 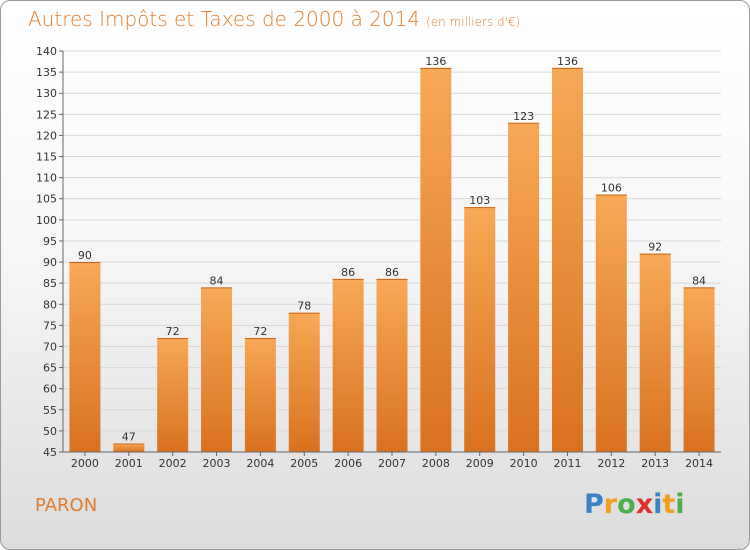 I want to click on y-tick-label: 95, so click(x=50, y=241).